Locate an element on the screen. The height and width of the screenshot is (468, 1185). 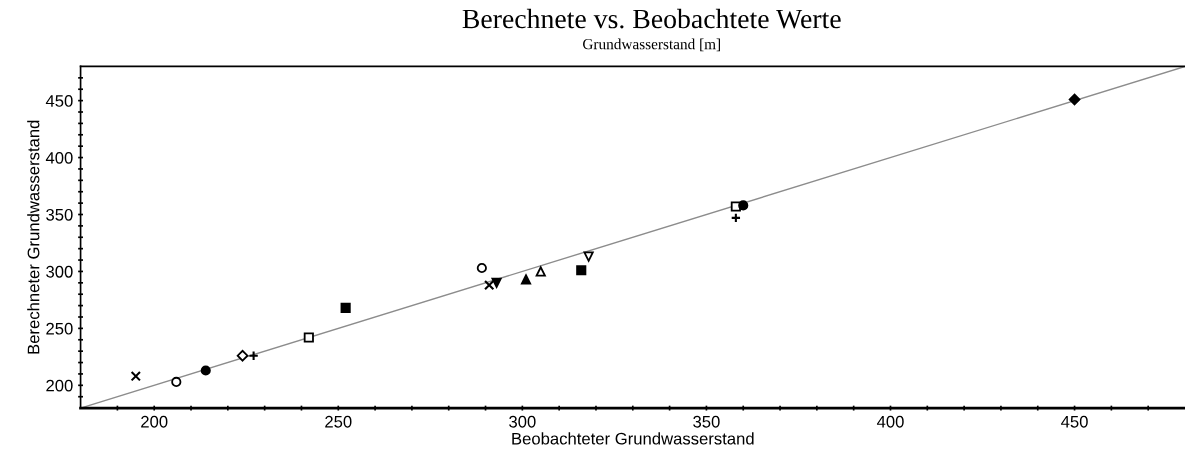
chart-subtitle: Grundwasserstand [m] is located at coordinates (651, 45).